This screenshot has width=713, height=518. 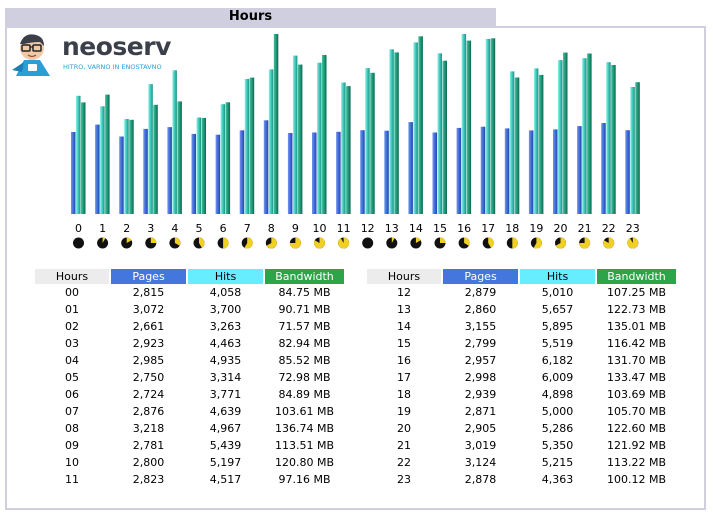 I want to click on x-tick-label: 19, so click(x=536, y=228).